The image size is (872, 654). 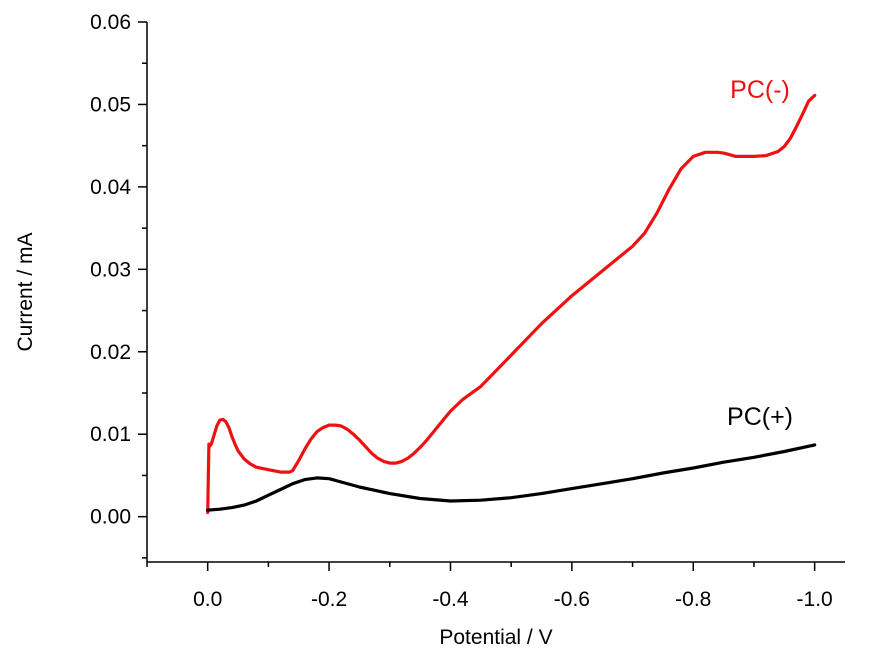 I want to click on y-tick-label: 0.01, so click(x=110, y=434).